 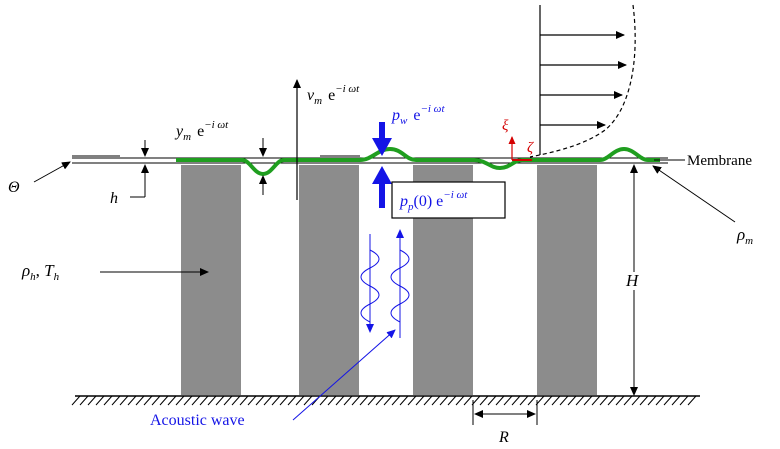 I want to click on rho-m-label: ρm, so click(x=744, y=236).